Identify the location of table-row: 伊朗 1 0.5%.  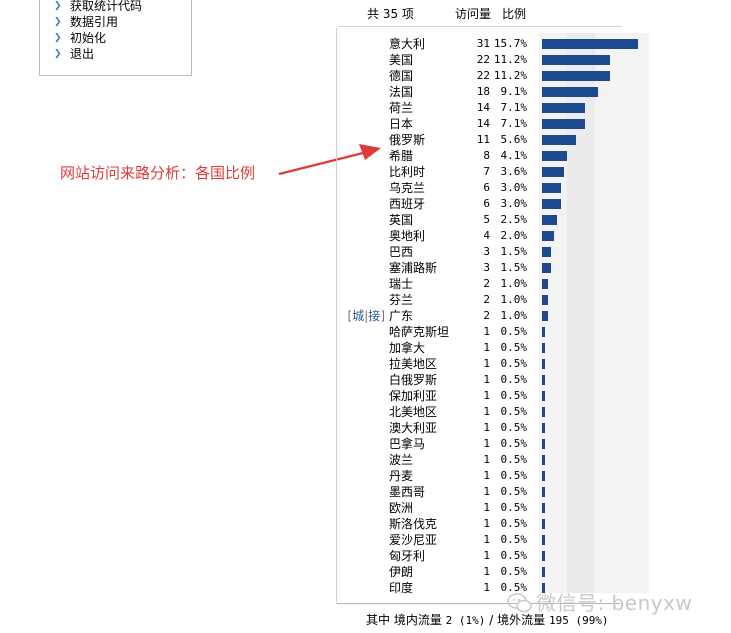
(499, 572).